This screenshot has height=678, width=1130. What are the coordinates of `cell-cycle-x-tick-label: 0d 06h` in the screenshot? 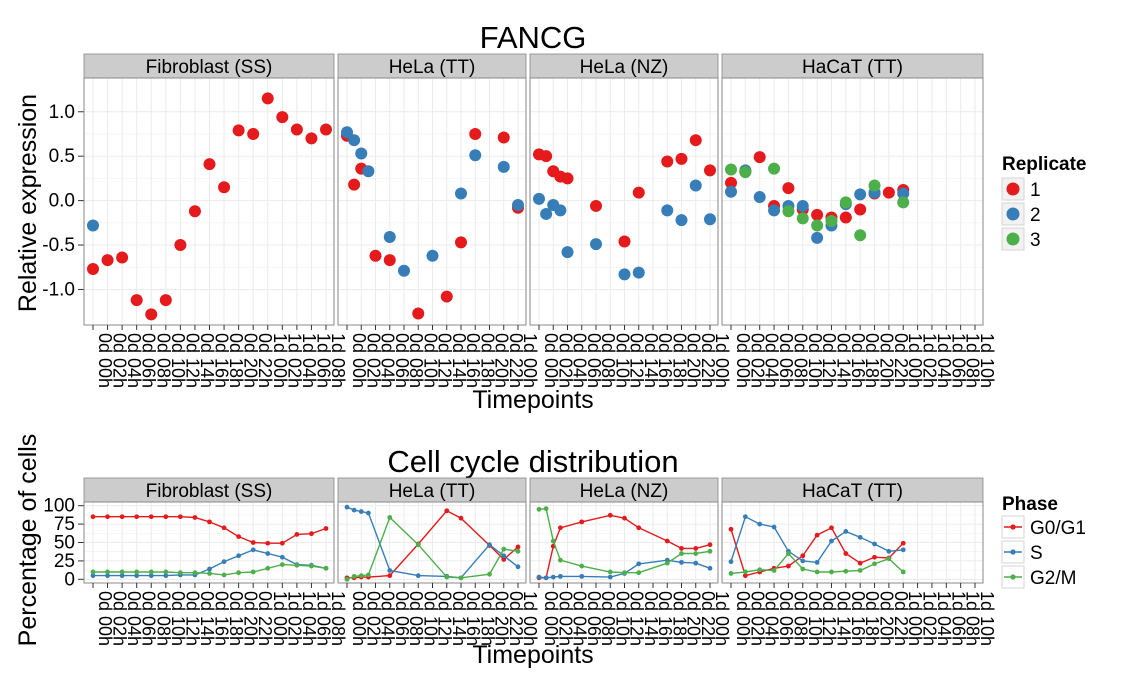 It's located at (149, 618).